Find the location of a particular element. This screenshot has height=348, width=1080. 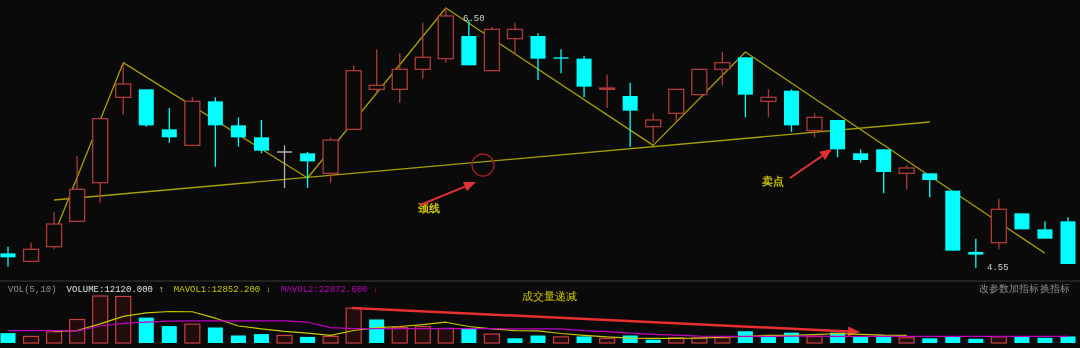

annotation: 6.50 is located at coordinates (474, 19).